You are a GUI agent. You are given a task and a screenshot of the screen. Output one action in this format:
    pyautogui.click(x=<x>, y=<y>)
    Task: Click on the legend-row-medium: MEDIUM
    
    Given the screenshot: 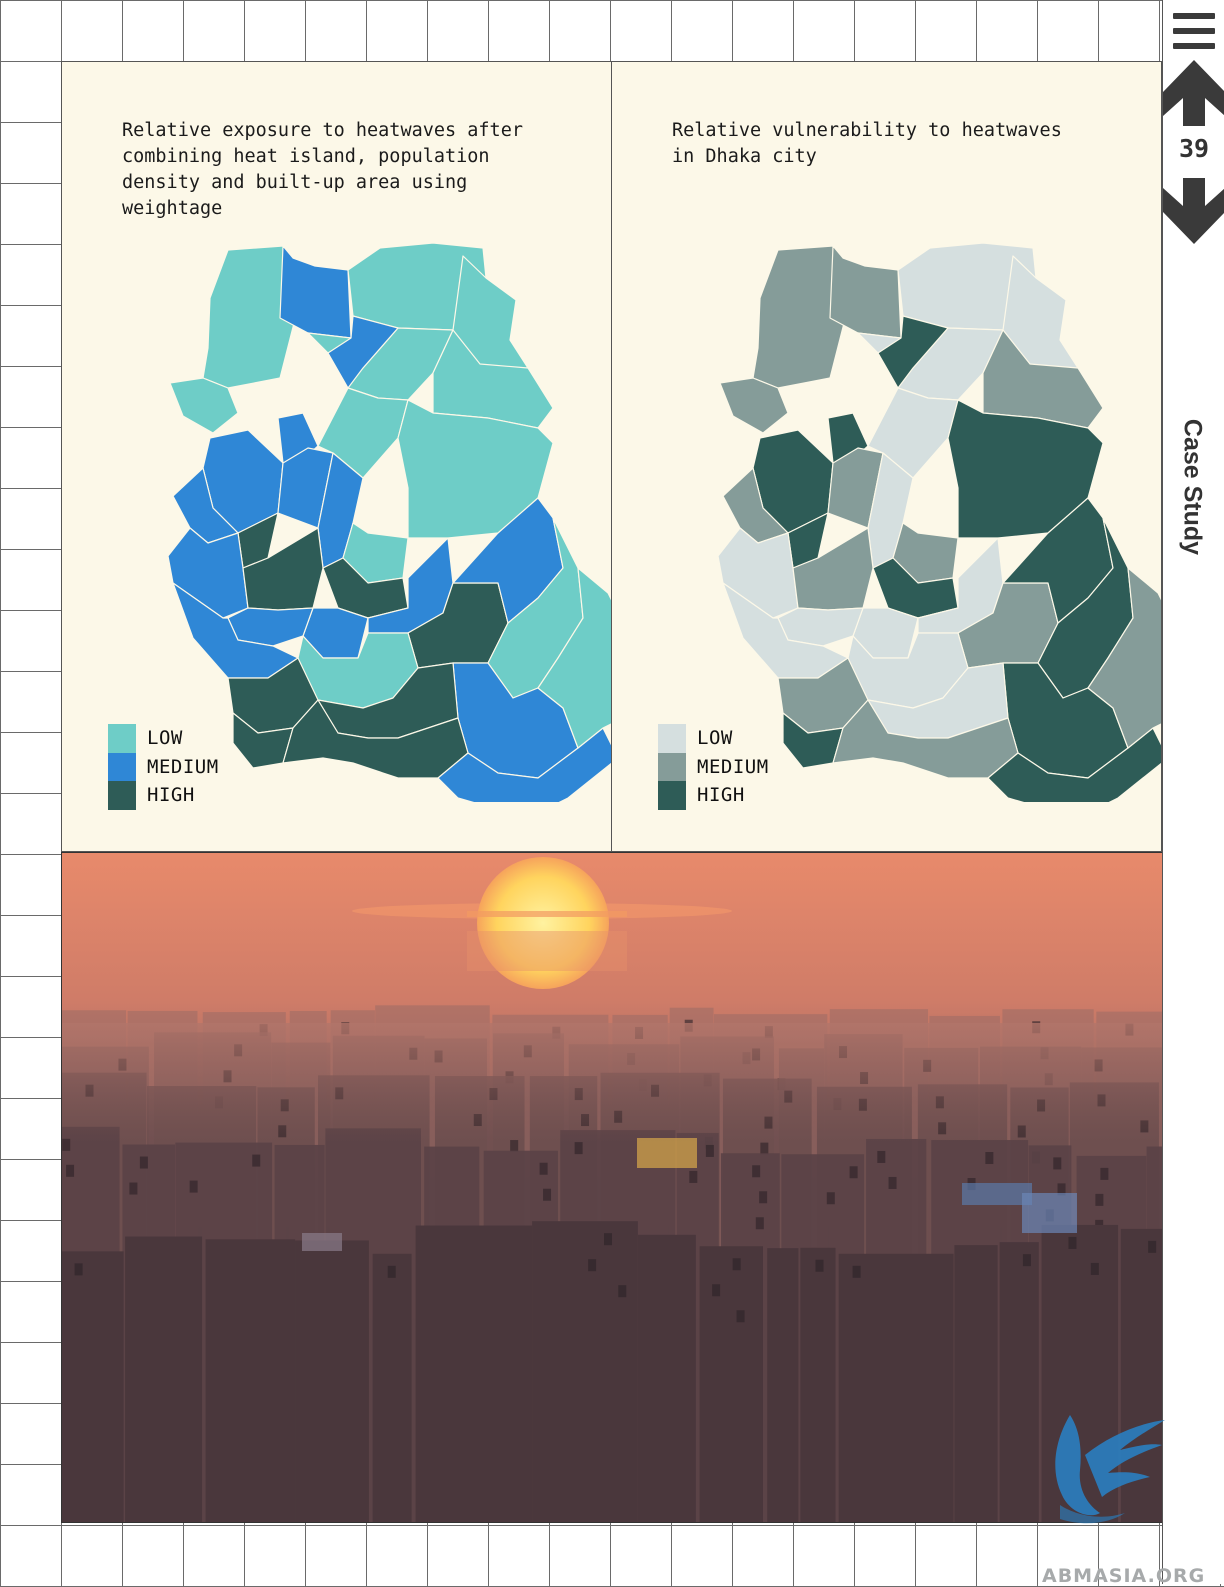 What is the action you would take?
    pyautogui.click(x=713, y=766)
    